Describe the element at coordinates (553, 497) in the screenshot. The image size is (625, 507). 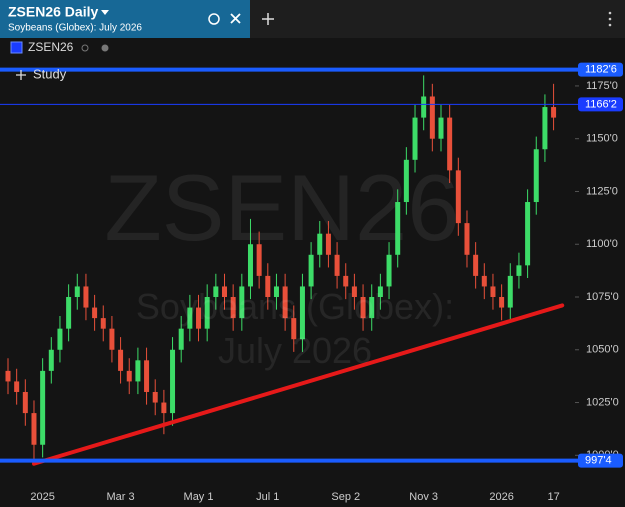
I see `x-tick-label: 17` at that location.